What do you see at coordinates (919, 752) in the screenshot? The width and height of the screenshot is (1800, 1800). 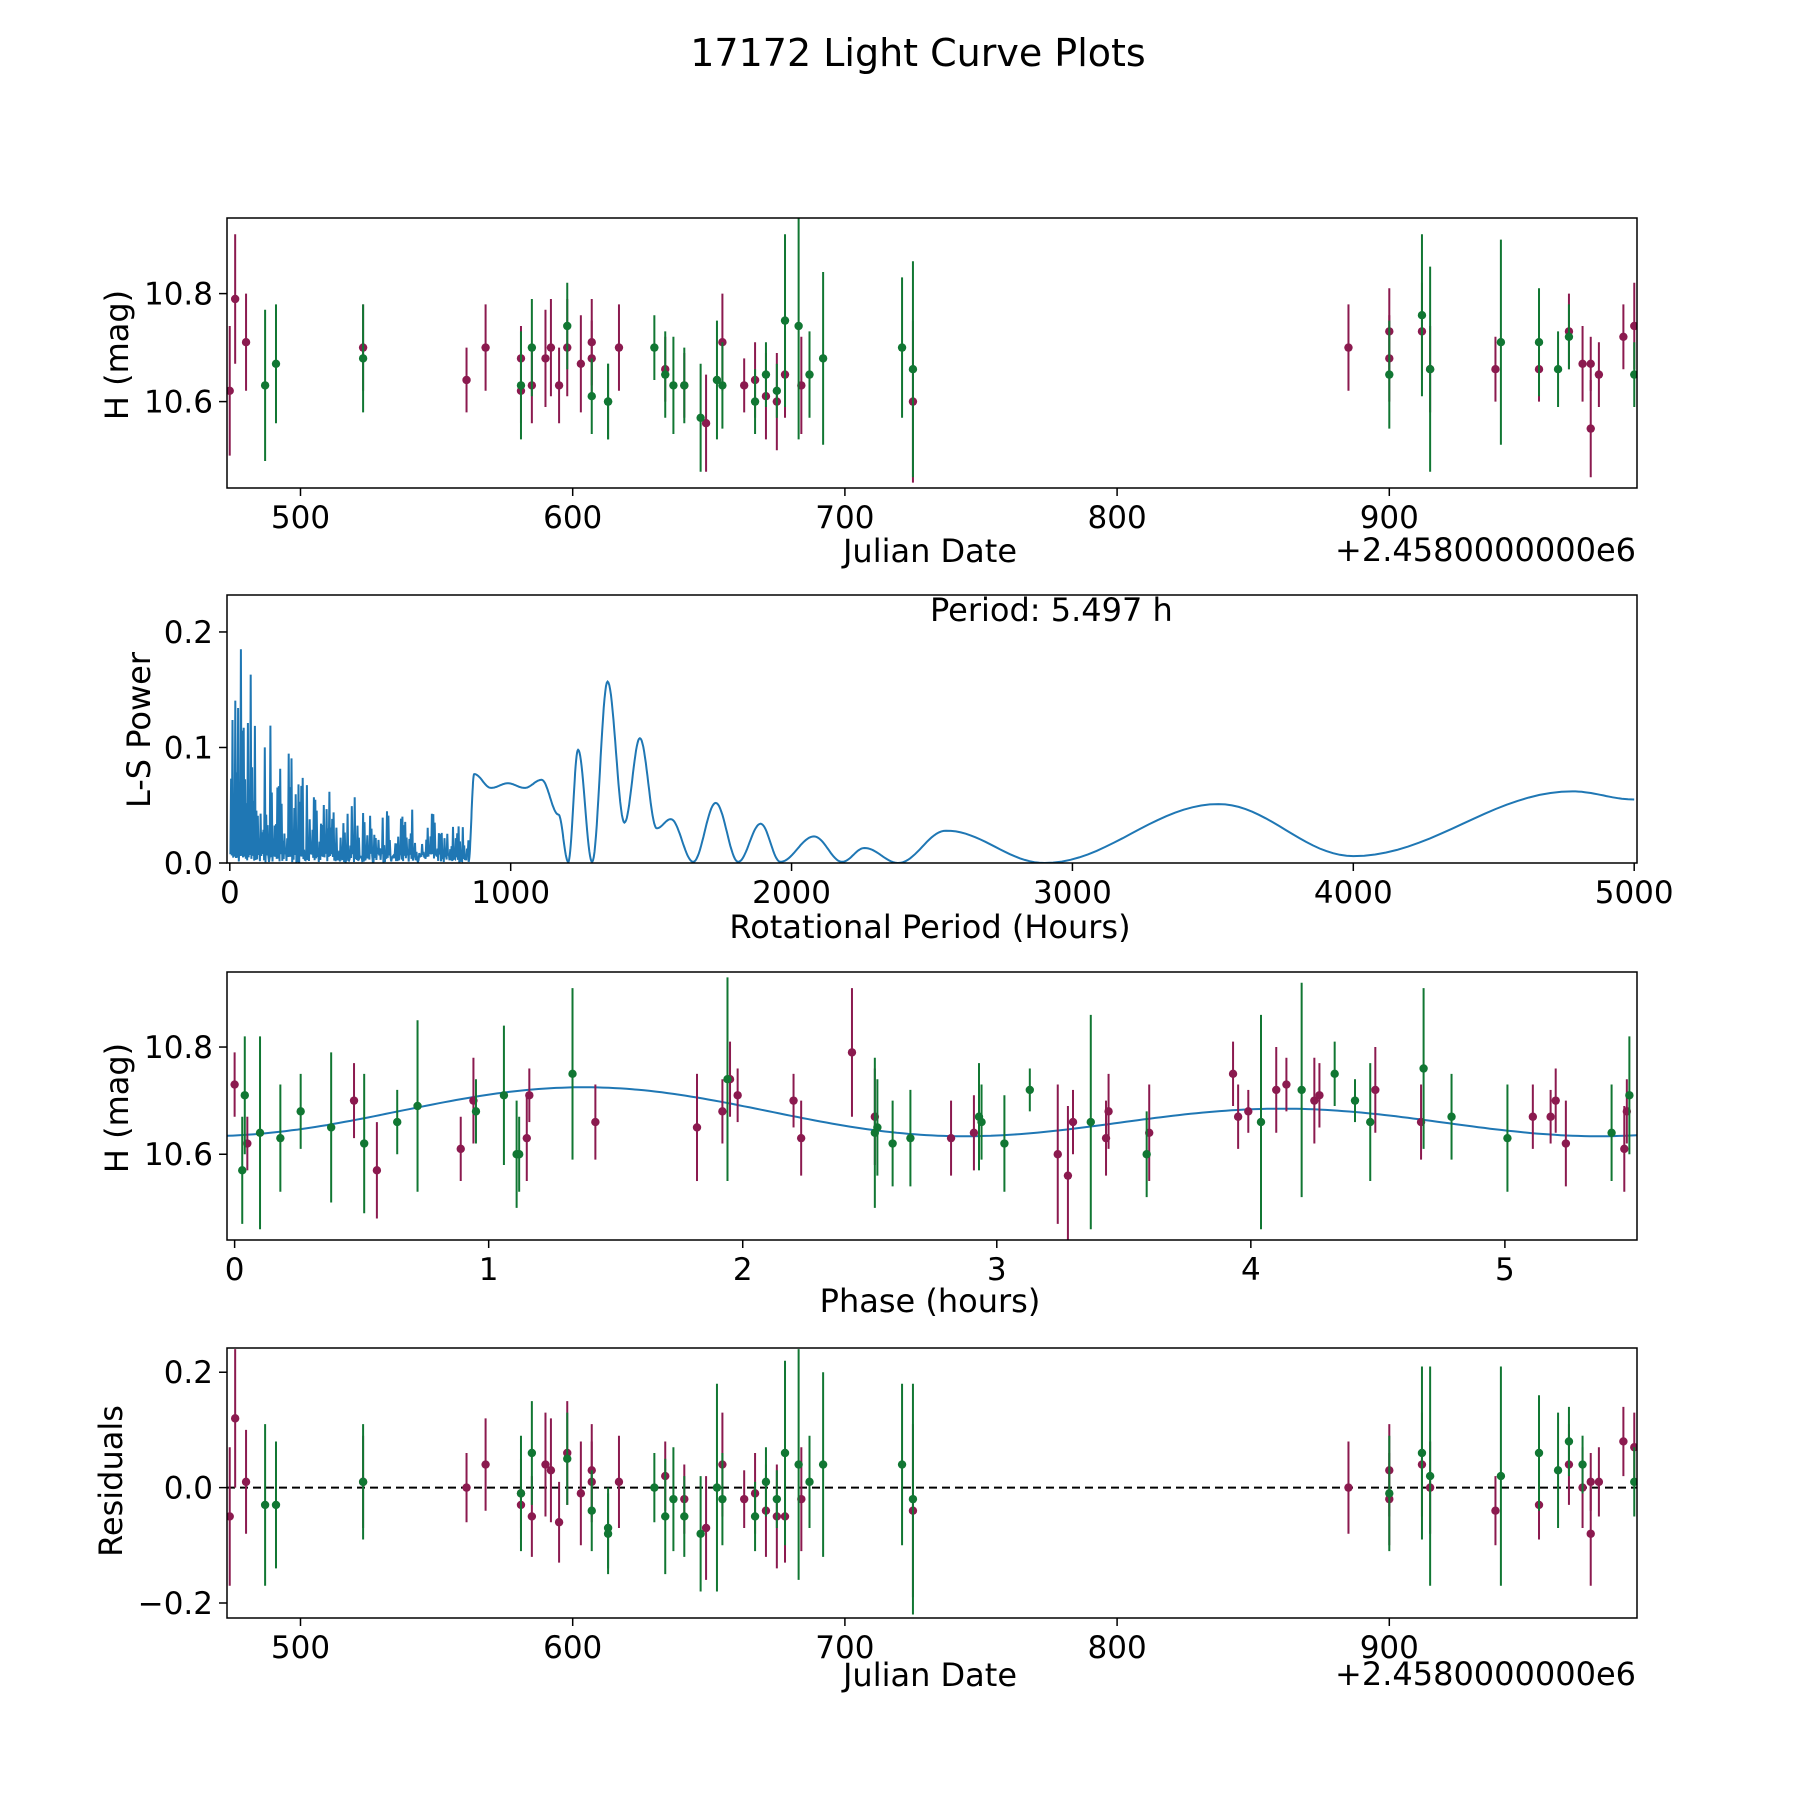 I see `periodogram-panel: 0 1000 2000 3000 4000 5000 0.0 0.1 0.2` at bounding box center [919, 752].